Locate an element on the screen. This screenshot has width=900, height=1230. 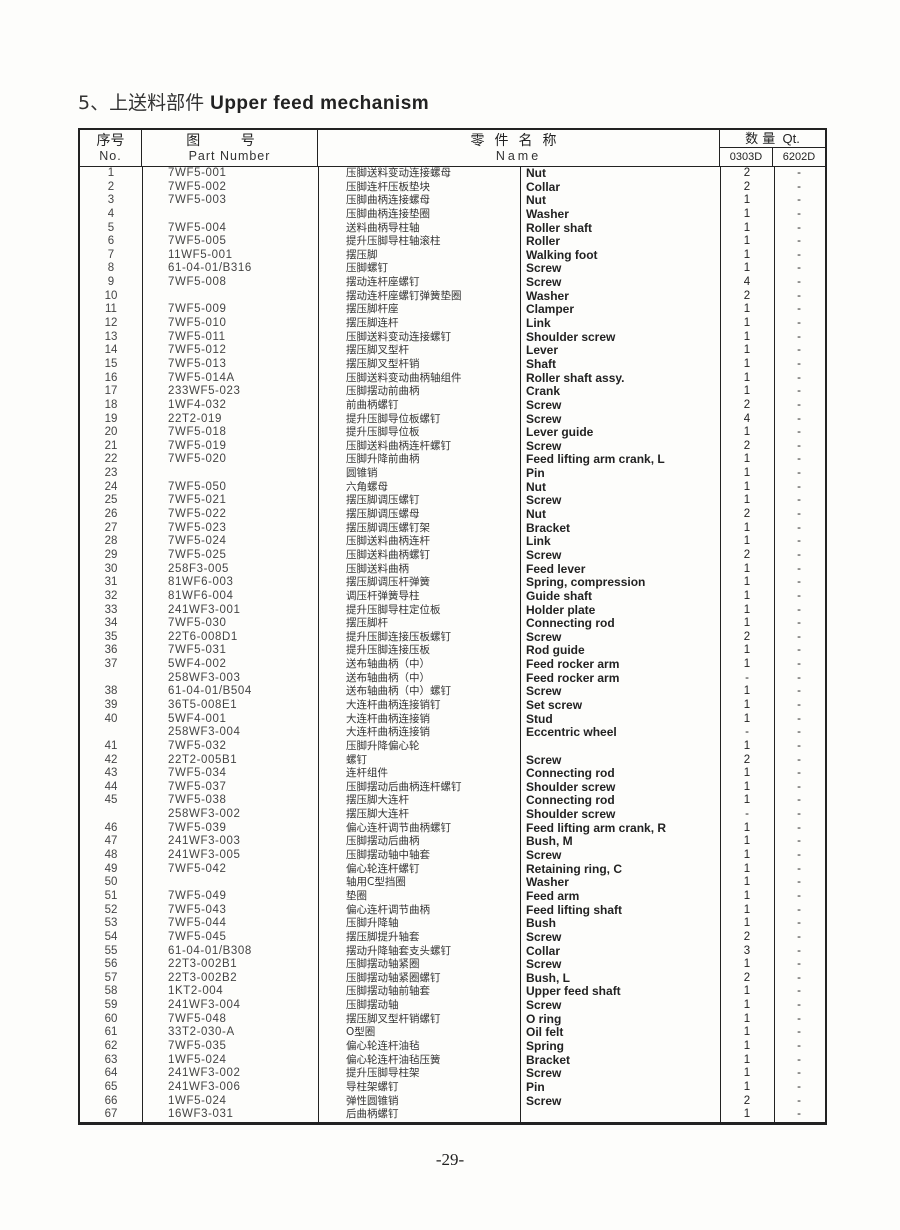
name-chinese: 提升压脚导柱轴滚柱 is located at coordinates (393, 241).